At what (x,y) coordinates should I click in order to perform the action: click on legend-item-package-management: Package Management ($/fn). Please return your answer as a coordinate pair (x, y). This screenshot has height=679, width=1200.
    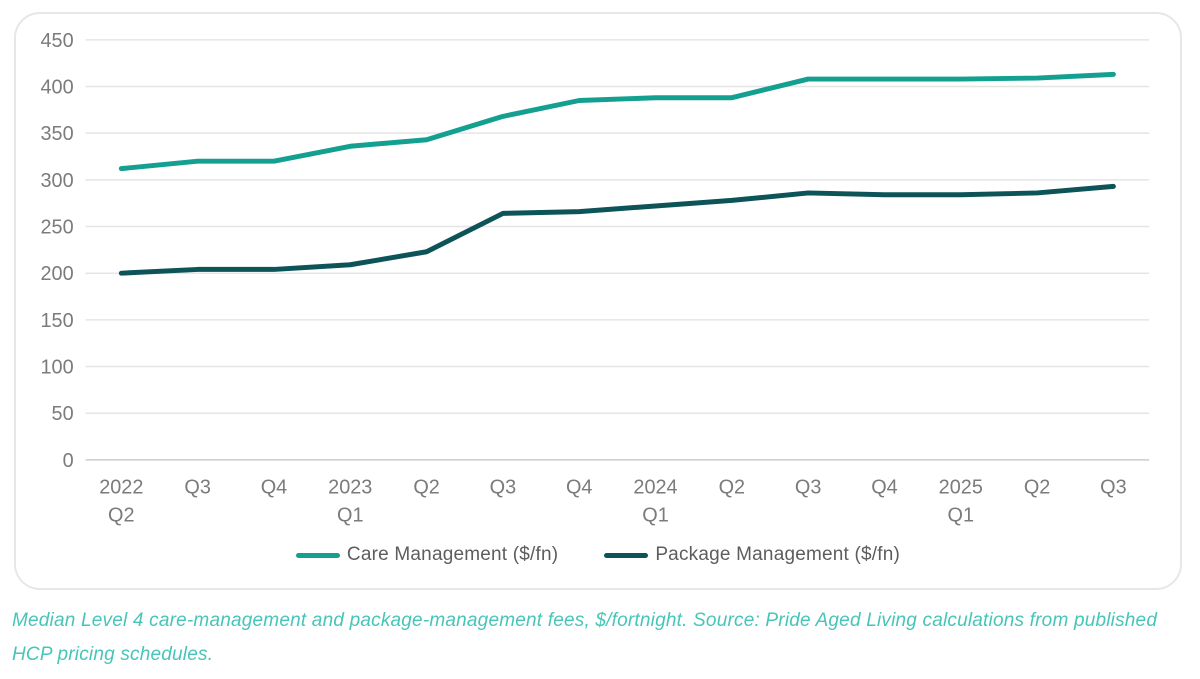
    Looking at the image, I should click on (752, 555).